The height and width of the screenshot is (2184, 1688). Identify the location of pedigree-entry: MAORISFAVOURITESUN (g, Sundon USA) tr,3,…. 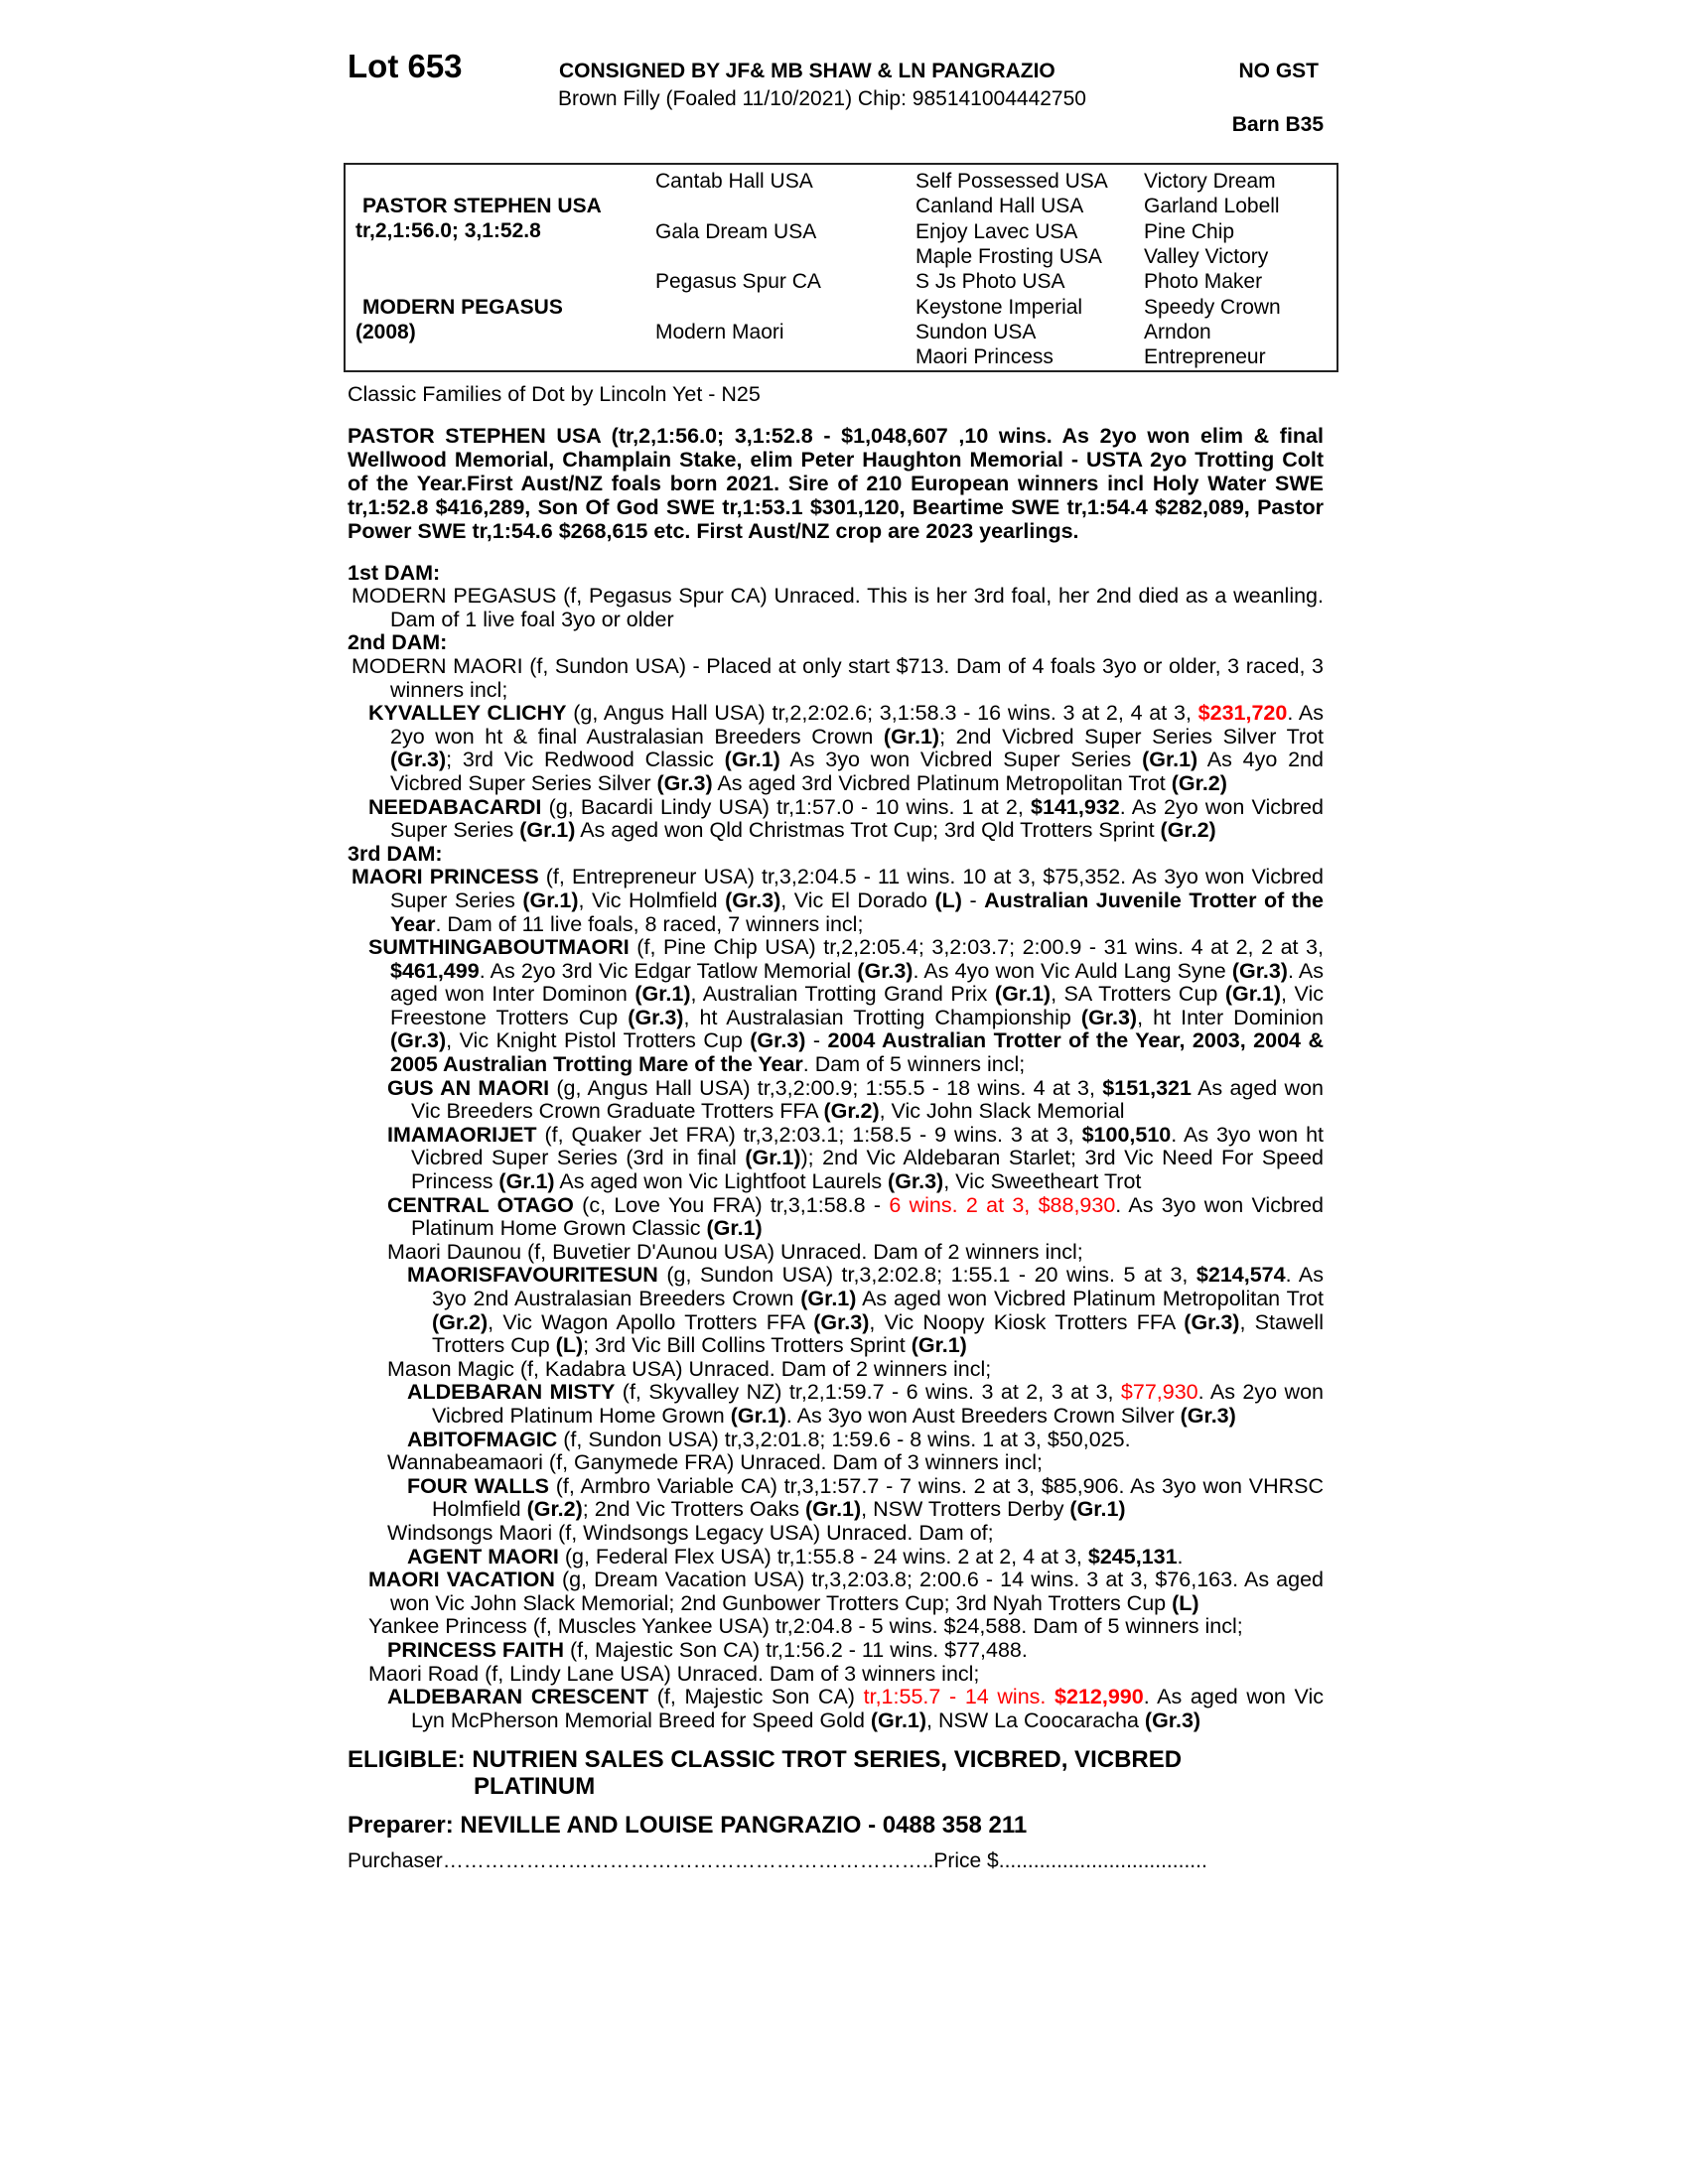
(865, 1310).